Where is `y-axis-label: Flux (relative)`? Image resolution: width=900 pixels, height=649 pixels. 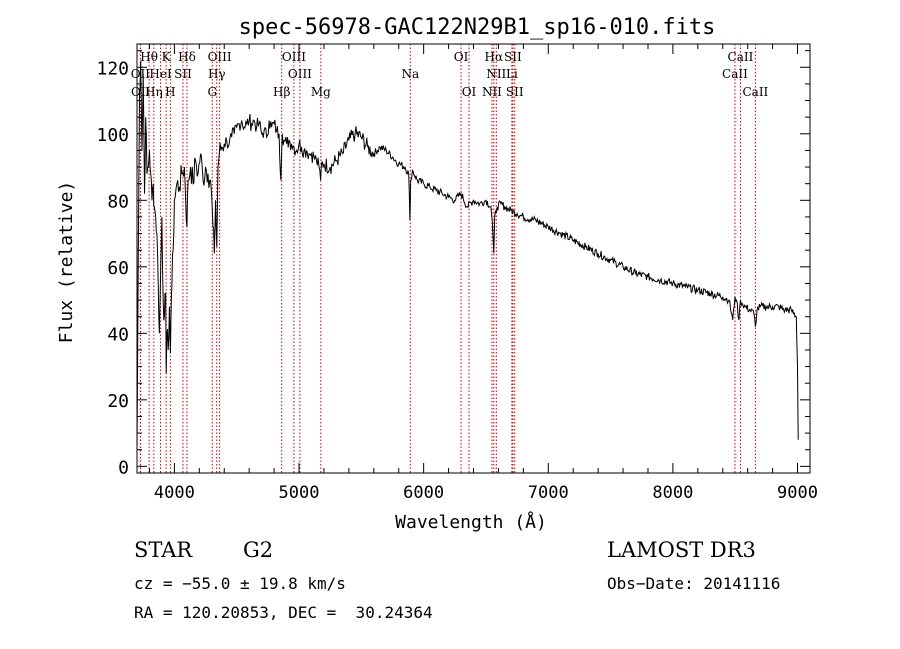 y-axis-label: Flux (relative) is located at coordinates (66, 262).